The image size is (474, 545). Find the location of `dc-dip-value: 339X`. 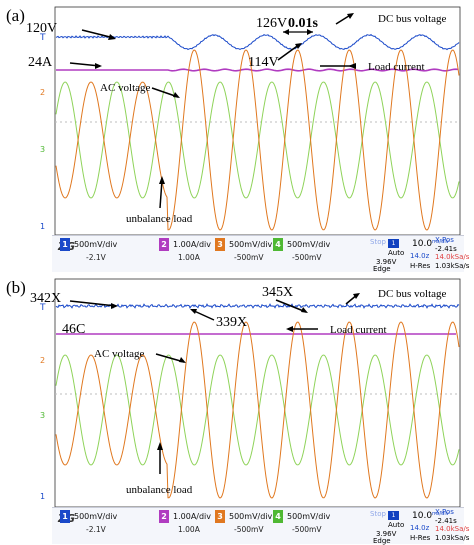

dc-dip-value: 339X is located at coordinates (231, 322).